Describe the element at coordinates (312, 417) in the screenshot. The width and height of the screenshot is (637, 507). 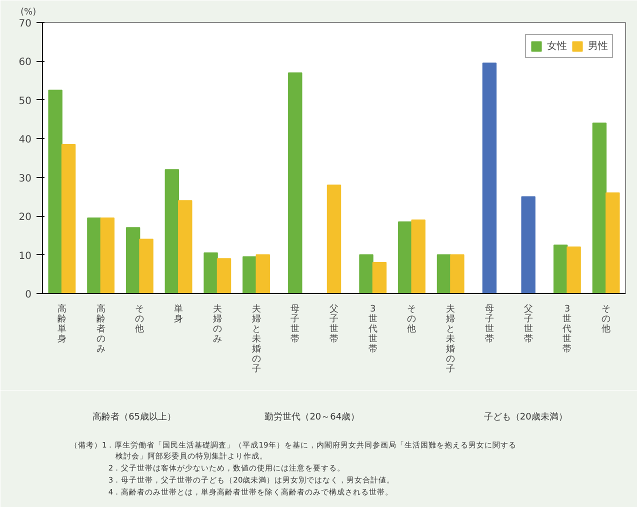
I see `text: 勤労世代（20～64歳）` at that location.